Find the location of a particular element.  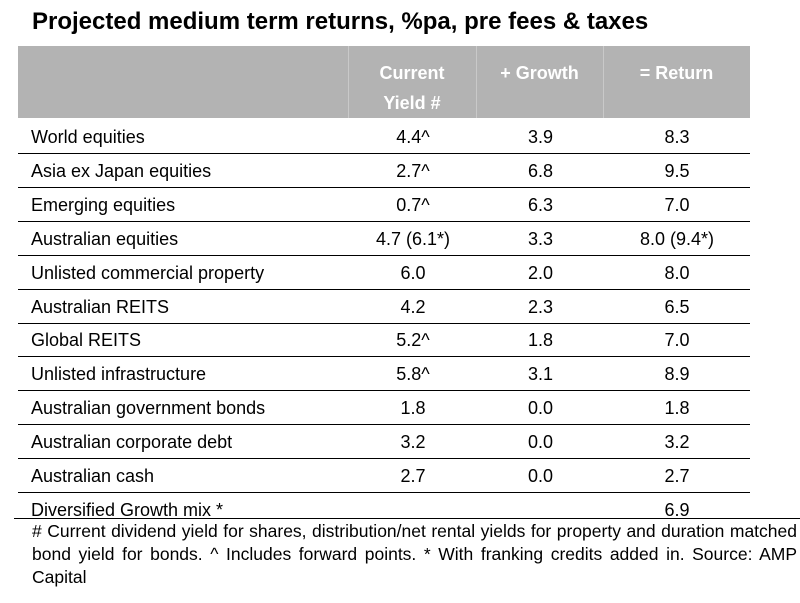

row-growth-cell: 1.8 is located at coordinates (540, 340).